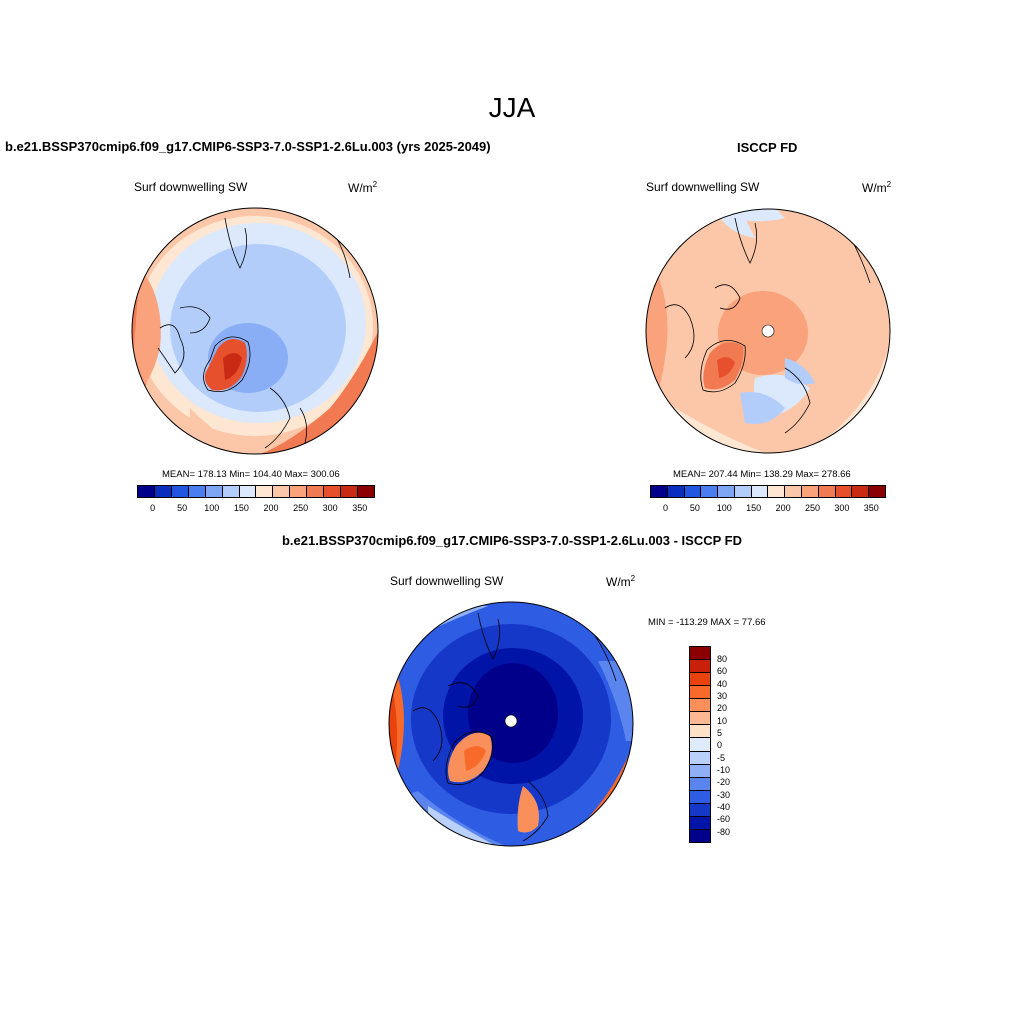 This screenshot has width=1024, height=1024. What do you see at coordinates (707, 622) in the screenshot?
I see `panel-3-stats: MIN = -113.29 MAX = 77.66` at bounding box center [707, 622].